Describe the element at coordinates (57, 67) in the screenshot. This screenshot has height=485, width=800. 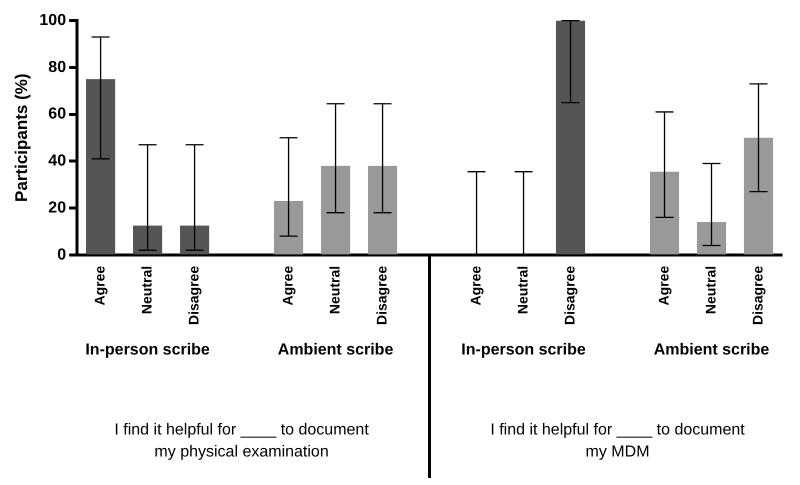
I see `y-tick-label: 80` at that location.